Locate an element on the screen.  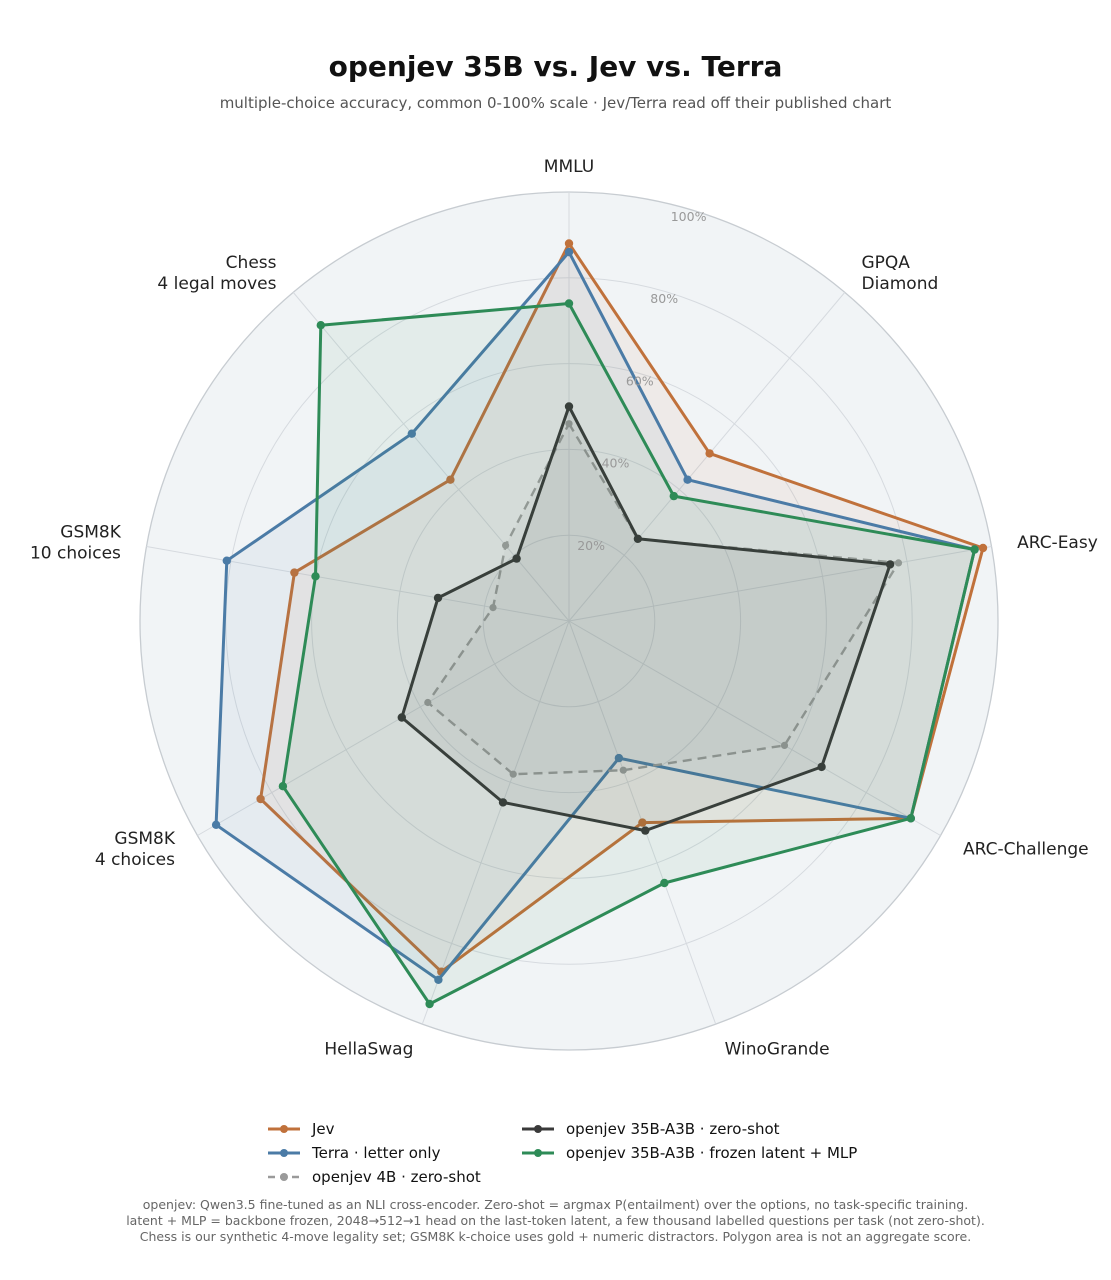
point-openjev-35b-a3b-frozen-latent-mlp-chess-4-legal-moves is located at coordinates (320, 325).